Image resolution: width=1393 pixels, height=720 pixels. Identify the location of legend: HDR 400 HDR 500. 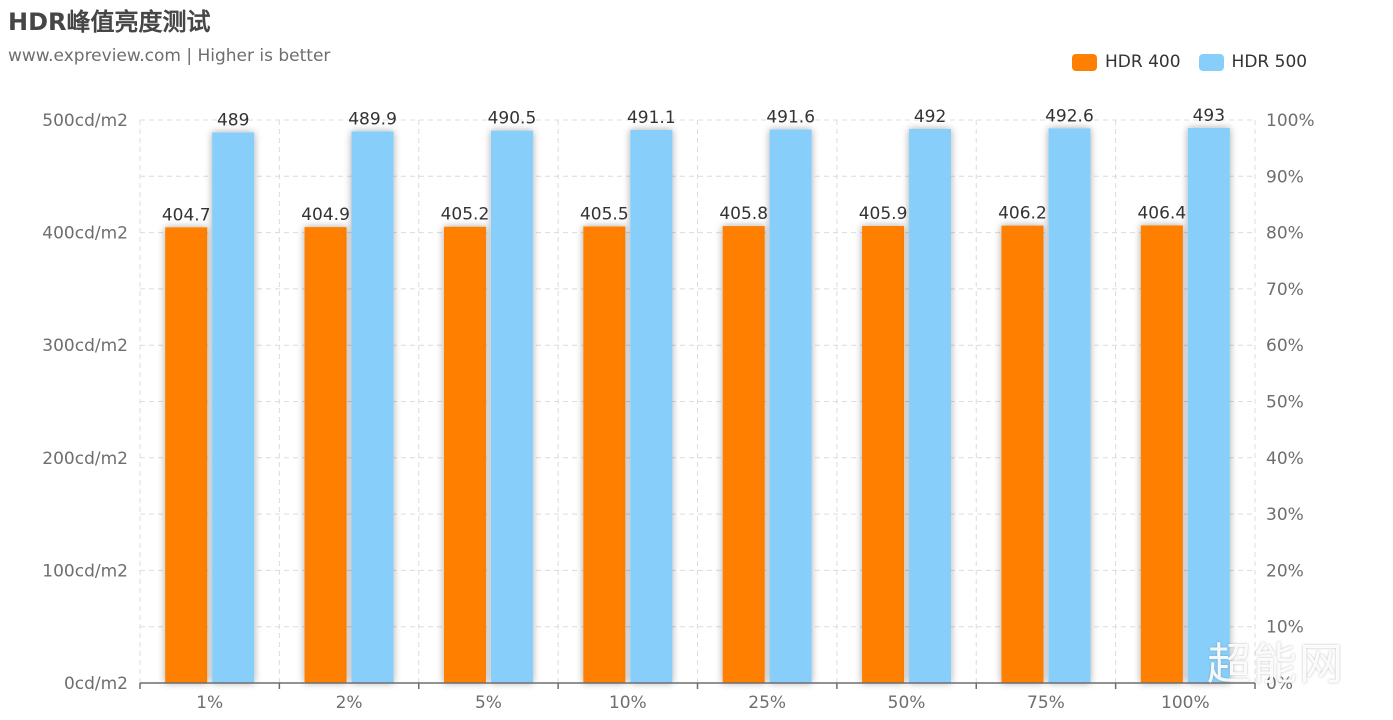
(1198, 62).